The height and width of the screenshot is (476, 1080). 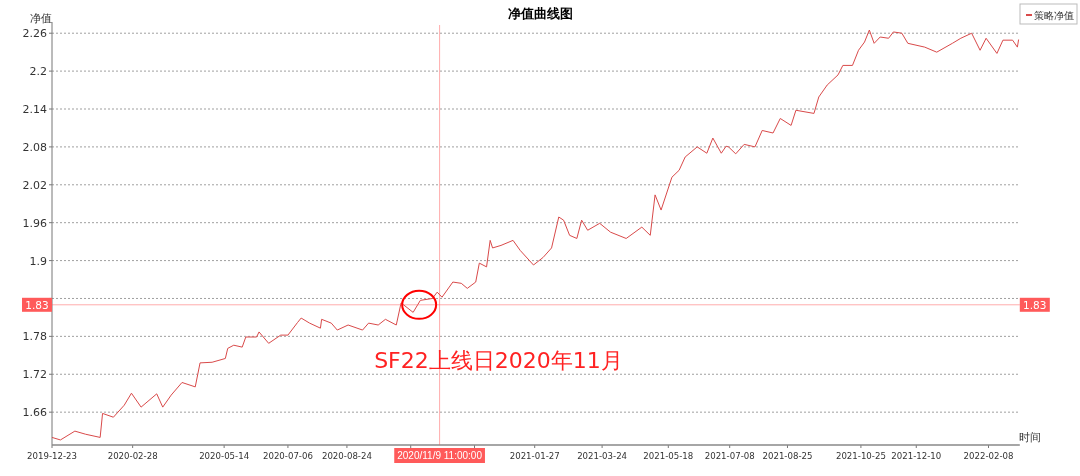 I want to click on x-tick-label: 2022-02-08, so click(x=988, y=456).